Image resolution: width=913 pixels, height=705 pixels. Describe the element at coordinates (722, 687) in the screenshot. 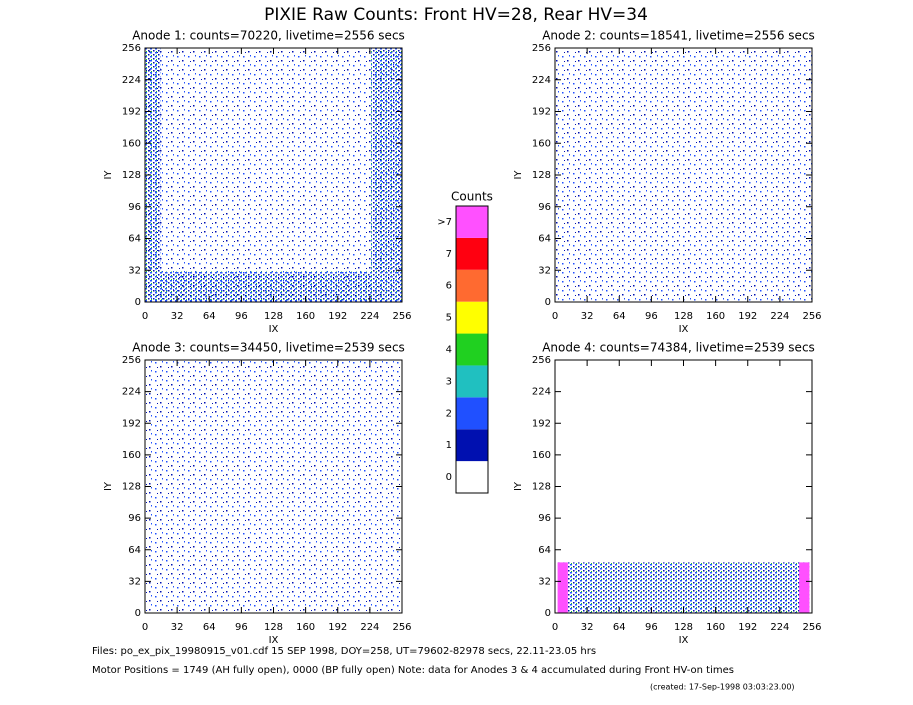

I see `footer-created: (created: 17-Sep-1998 03:03:23.00)` at that location.